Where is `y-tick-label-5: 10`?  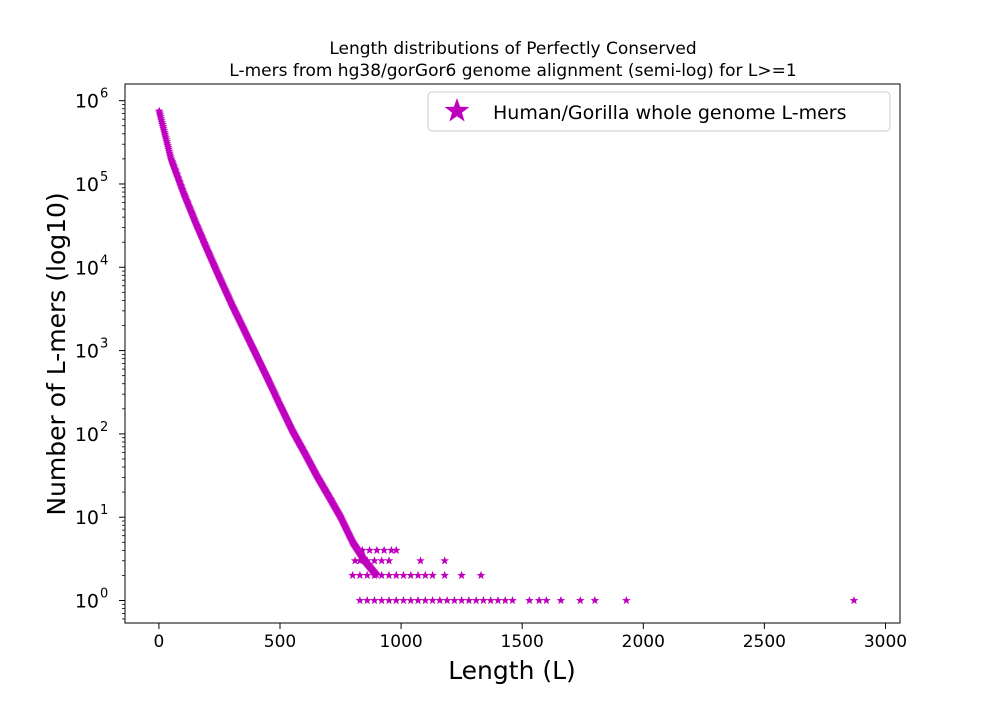 y-tick-label-5: 10 is located at coordinates (87, 185).